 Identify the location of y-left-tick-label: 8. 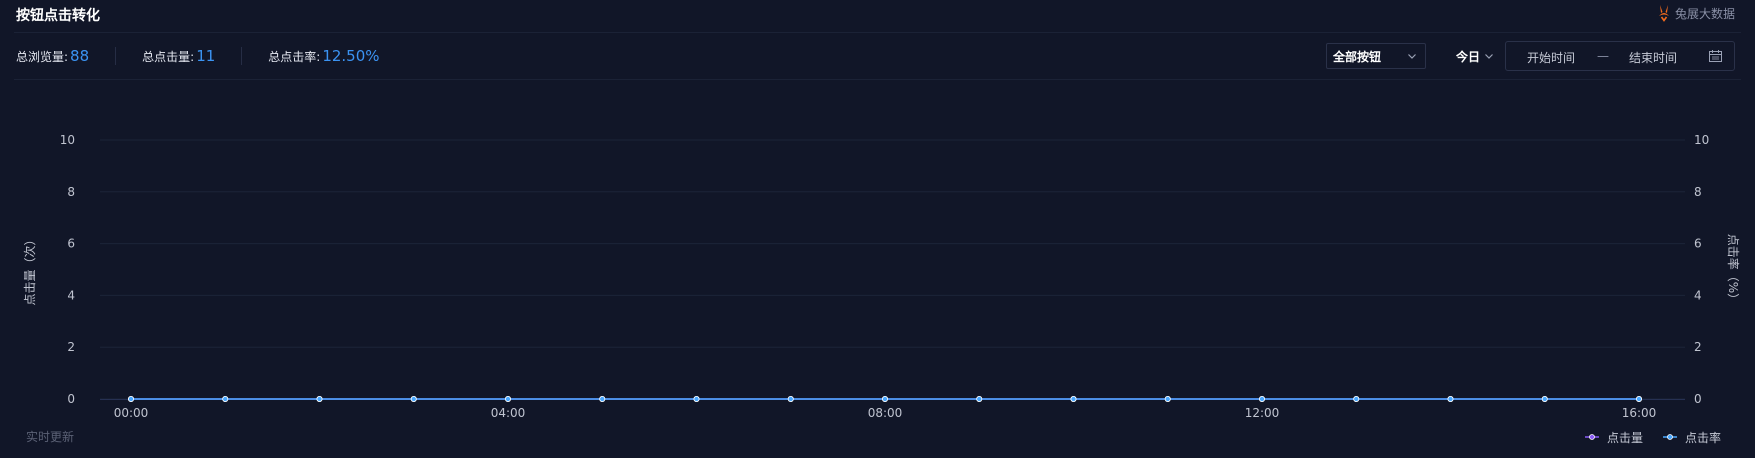
(71, 192).